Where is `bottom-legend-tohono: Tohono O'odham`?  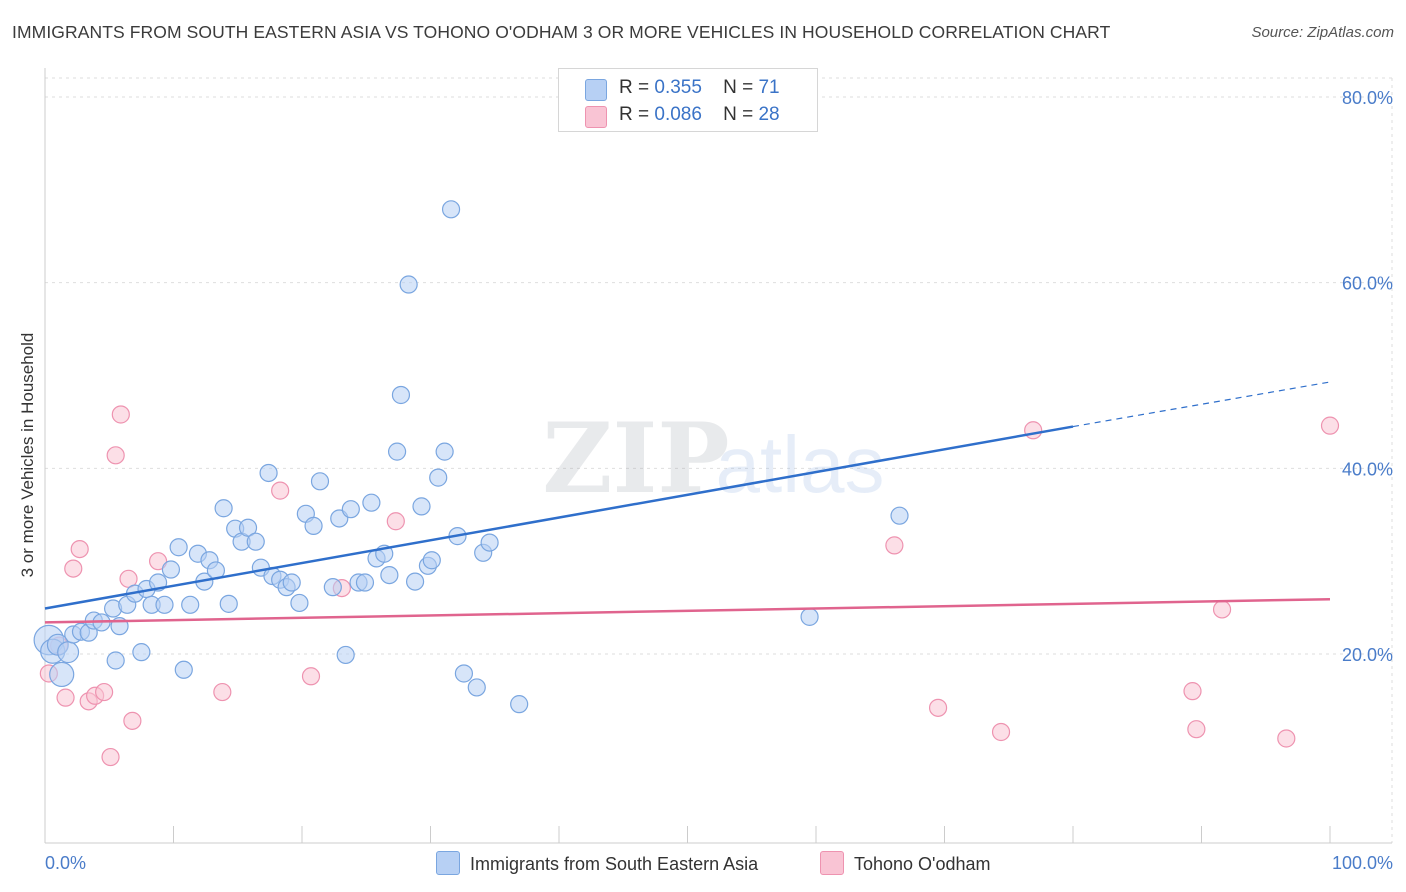 bottom-legend-tohono: Tohono O'odham is located at coordinates (905, 863).